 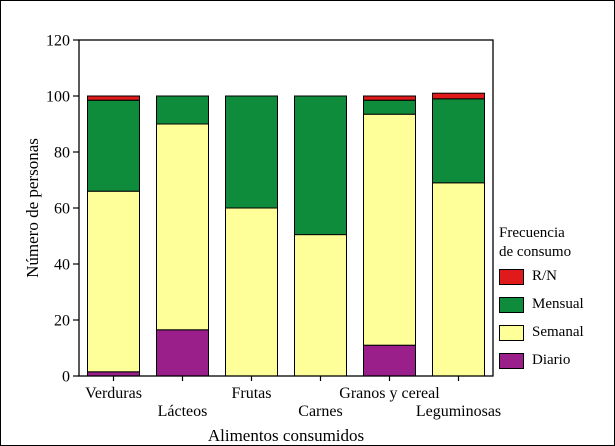 I want to click on legend-label-semanal: Semanal, so click(x=558, y=332).